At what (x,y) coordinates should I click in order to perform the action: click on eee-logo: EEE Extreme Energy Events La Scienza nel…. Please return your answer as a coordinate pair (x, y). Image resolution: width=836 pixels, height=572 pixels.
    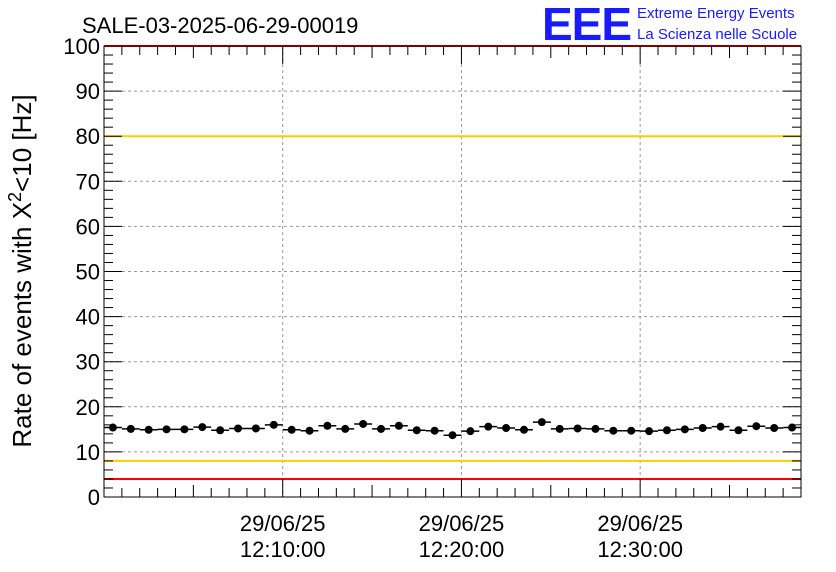
    Looking at the image, I should click on (669, 25).